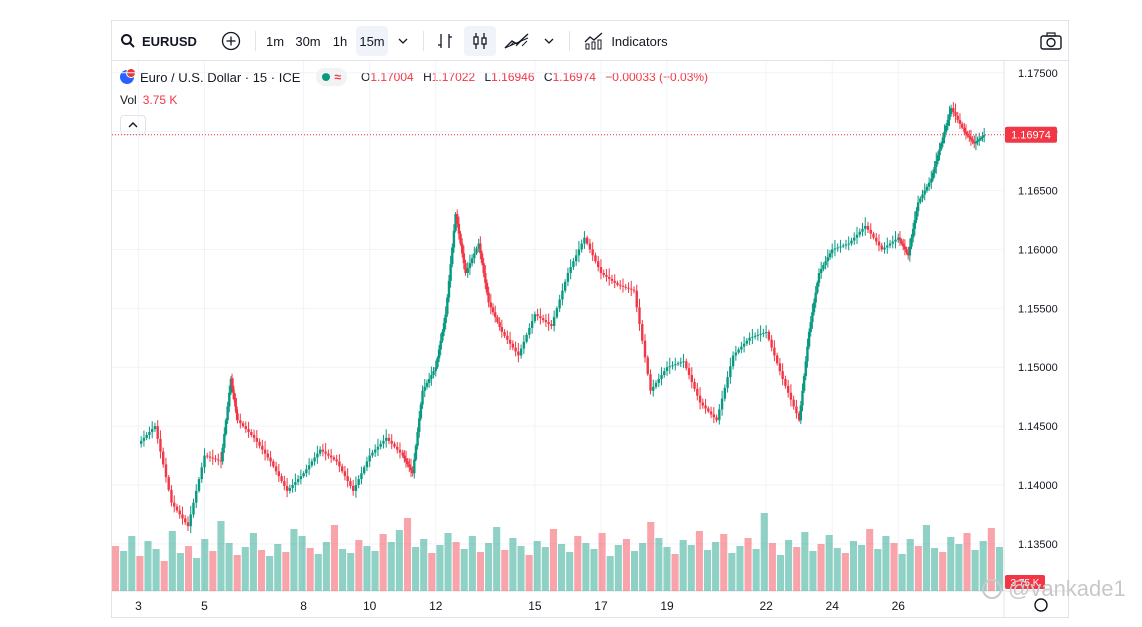 The height and width of the screenshot is (627, 1142). Describe the element at coordinates (1025, 583) in the screenshot. I see `volume-axis-label: 3.75 K` at that location.